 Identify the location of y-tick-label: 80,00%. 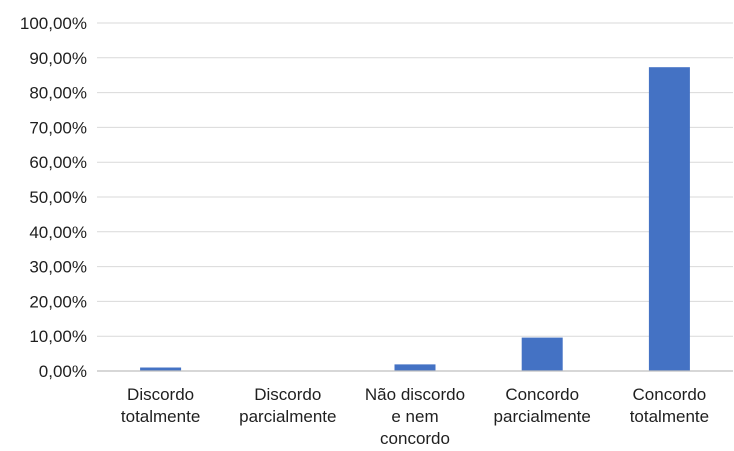
(58, 93).